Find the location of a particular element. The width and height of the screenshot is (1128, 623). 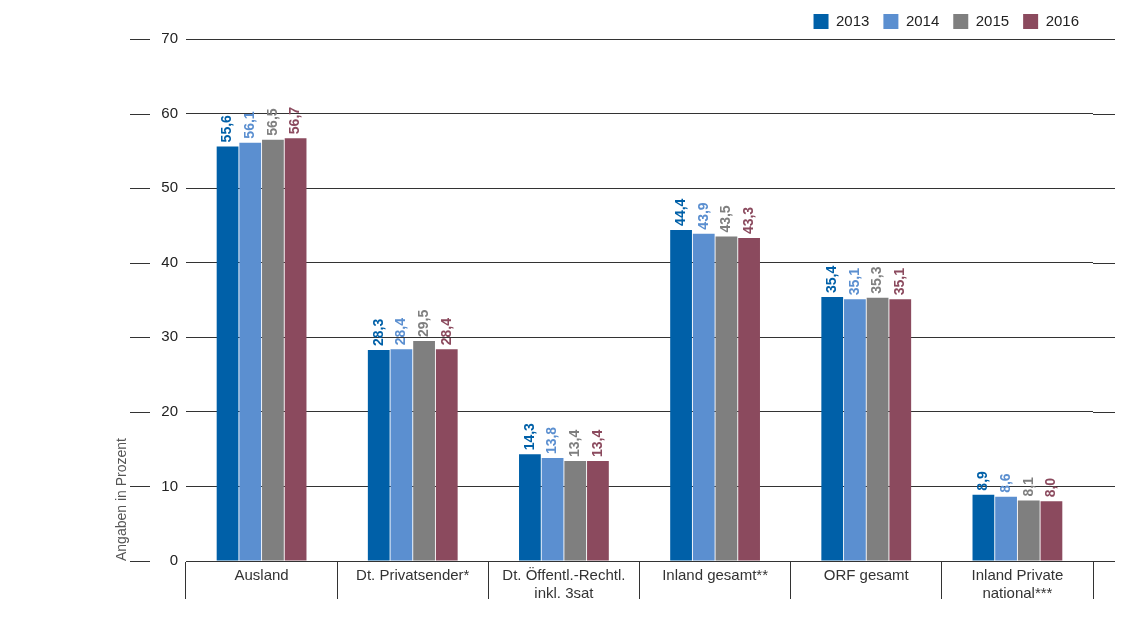

data-label: 56,7 is located at coordinates (294, 120).